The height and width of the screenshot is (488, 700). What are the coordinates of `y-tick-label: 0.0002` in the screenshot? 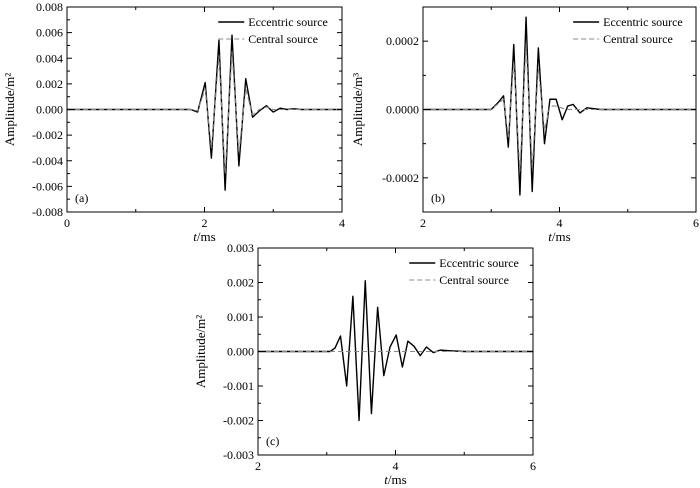 It's located at (402, 41).